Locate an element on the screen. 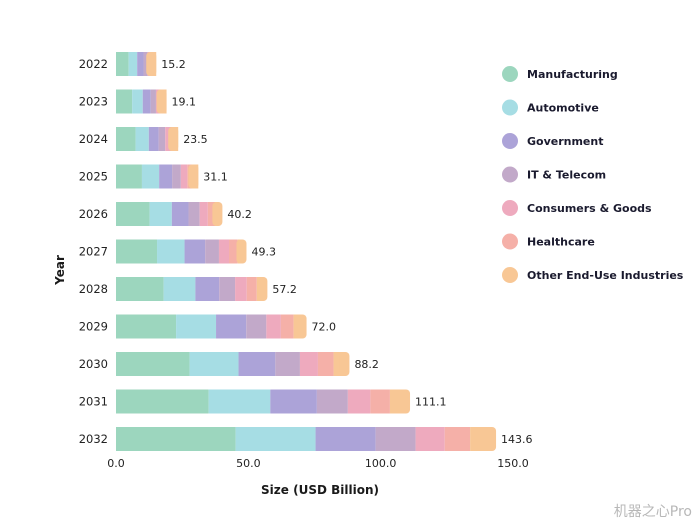 This screenshot has height=525, width=700. bar-2024-cap is located at coordinates (173, 139).